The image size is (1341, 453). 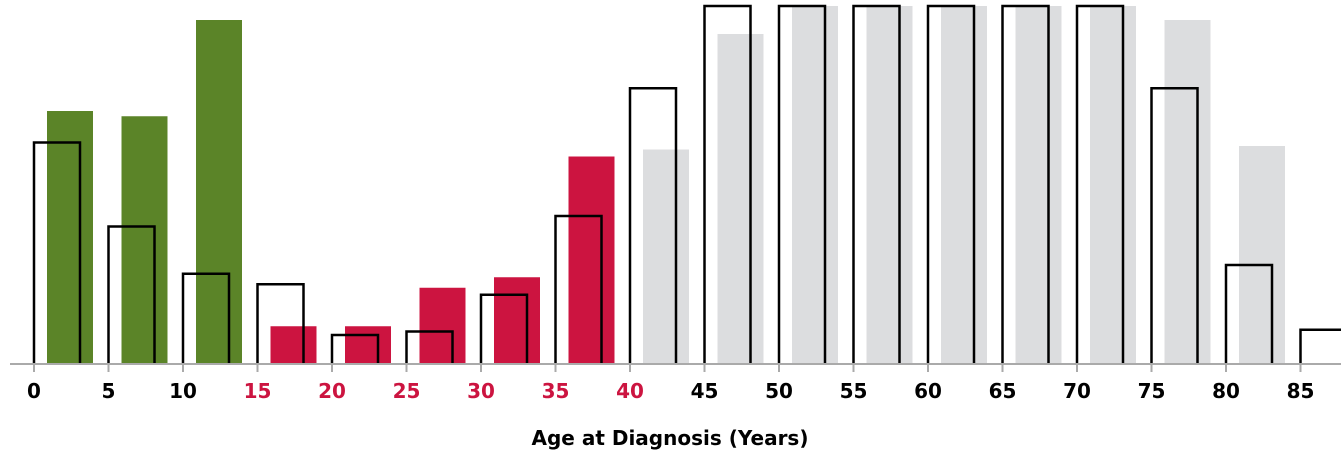 I want to click on x-tick-label: 55, so click(x=854, y=391).